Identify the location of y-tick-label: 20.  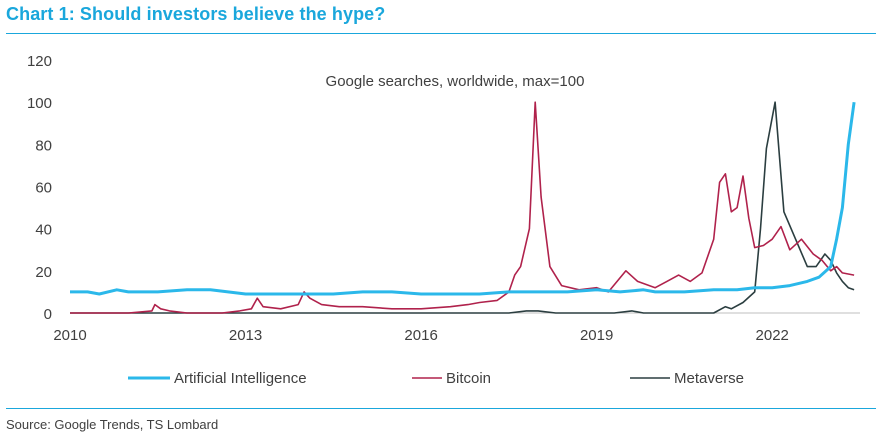
(43, 272).